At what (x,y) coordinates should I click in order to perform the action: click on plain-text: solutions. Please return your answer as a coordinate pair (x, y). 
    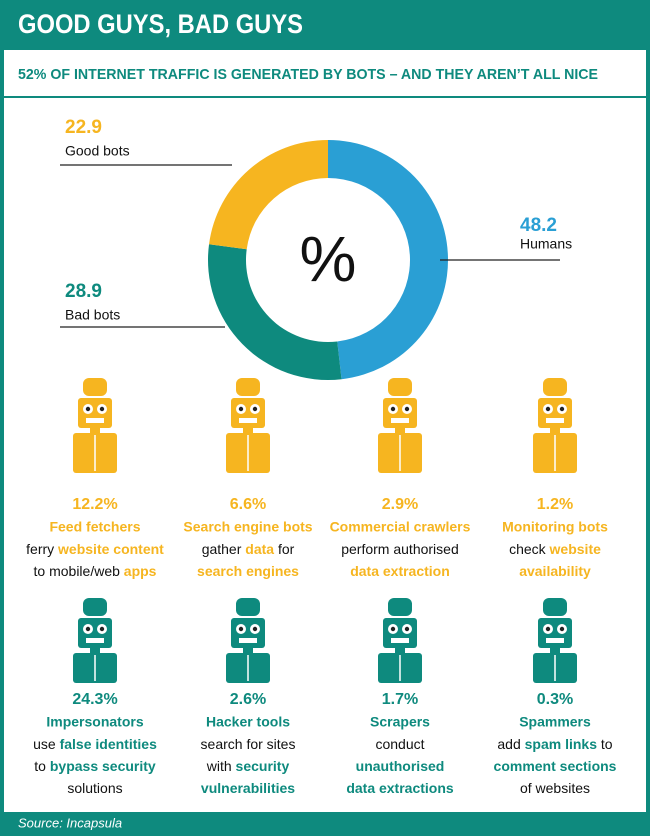
    Looking at the image, I should click on (94, 788).